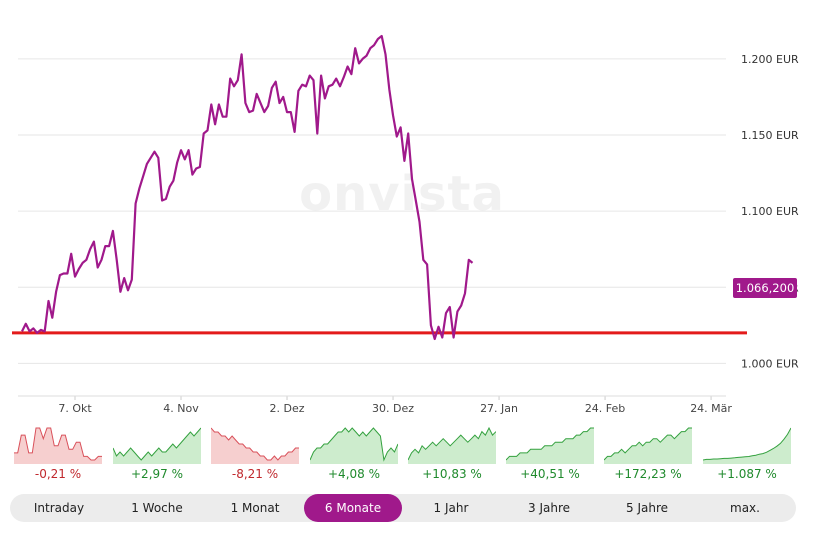  What do you see at coordinates (648, 474) in the screenshot?
I see `performance-label: +172,23 %` at bounding box center [648, 474].